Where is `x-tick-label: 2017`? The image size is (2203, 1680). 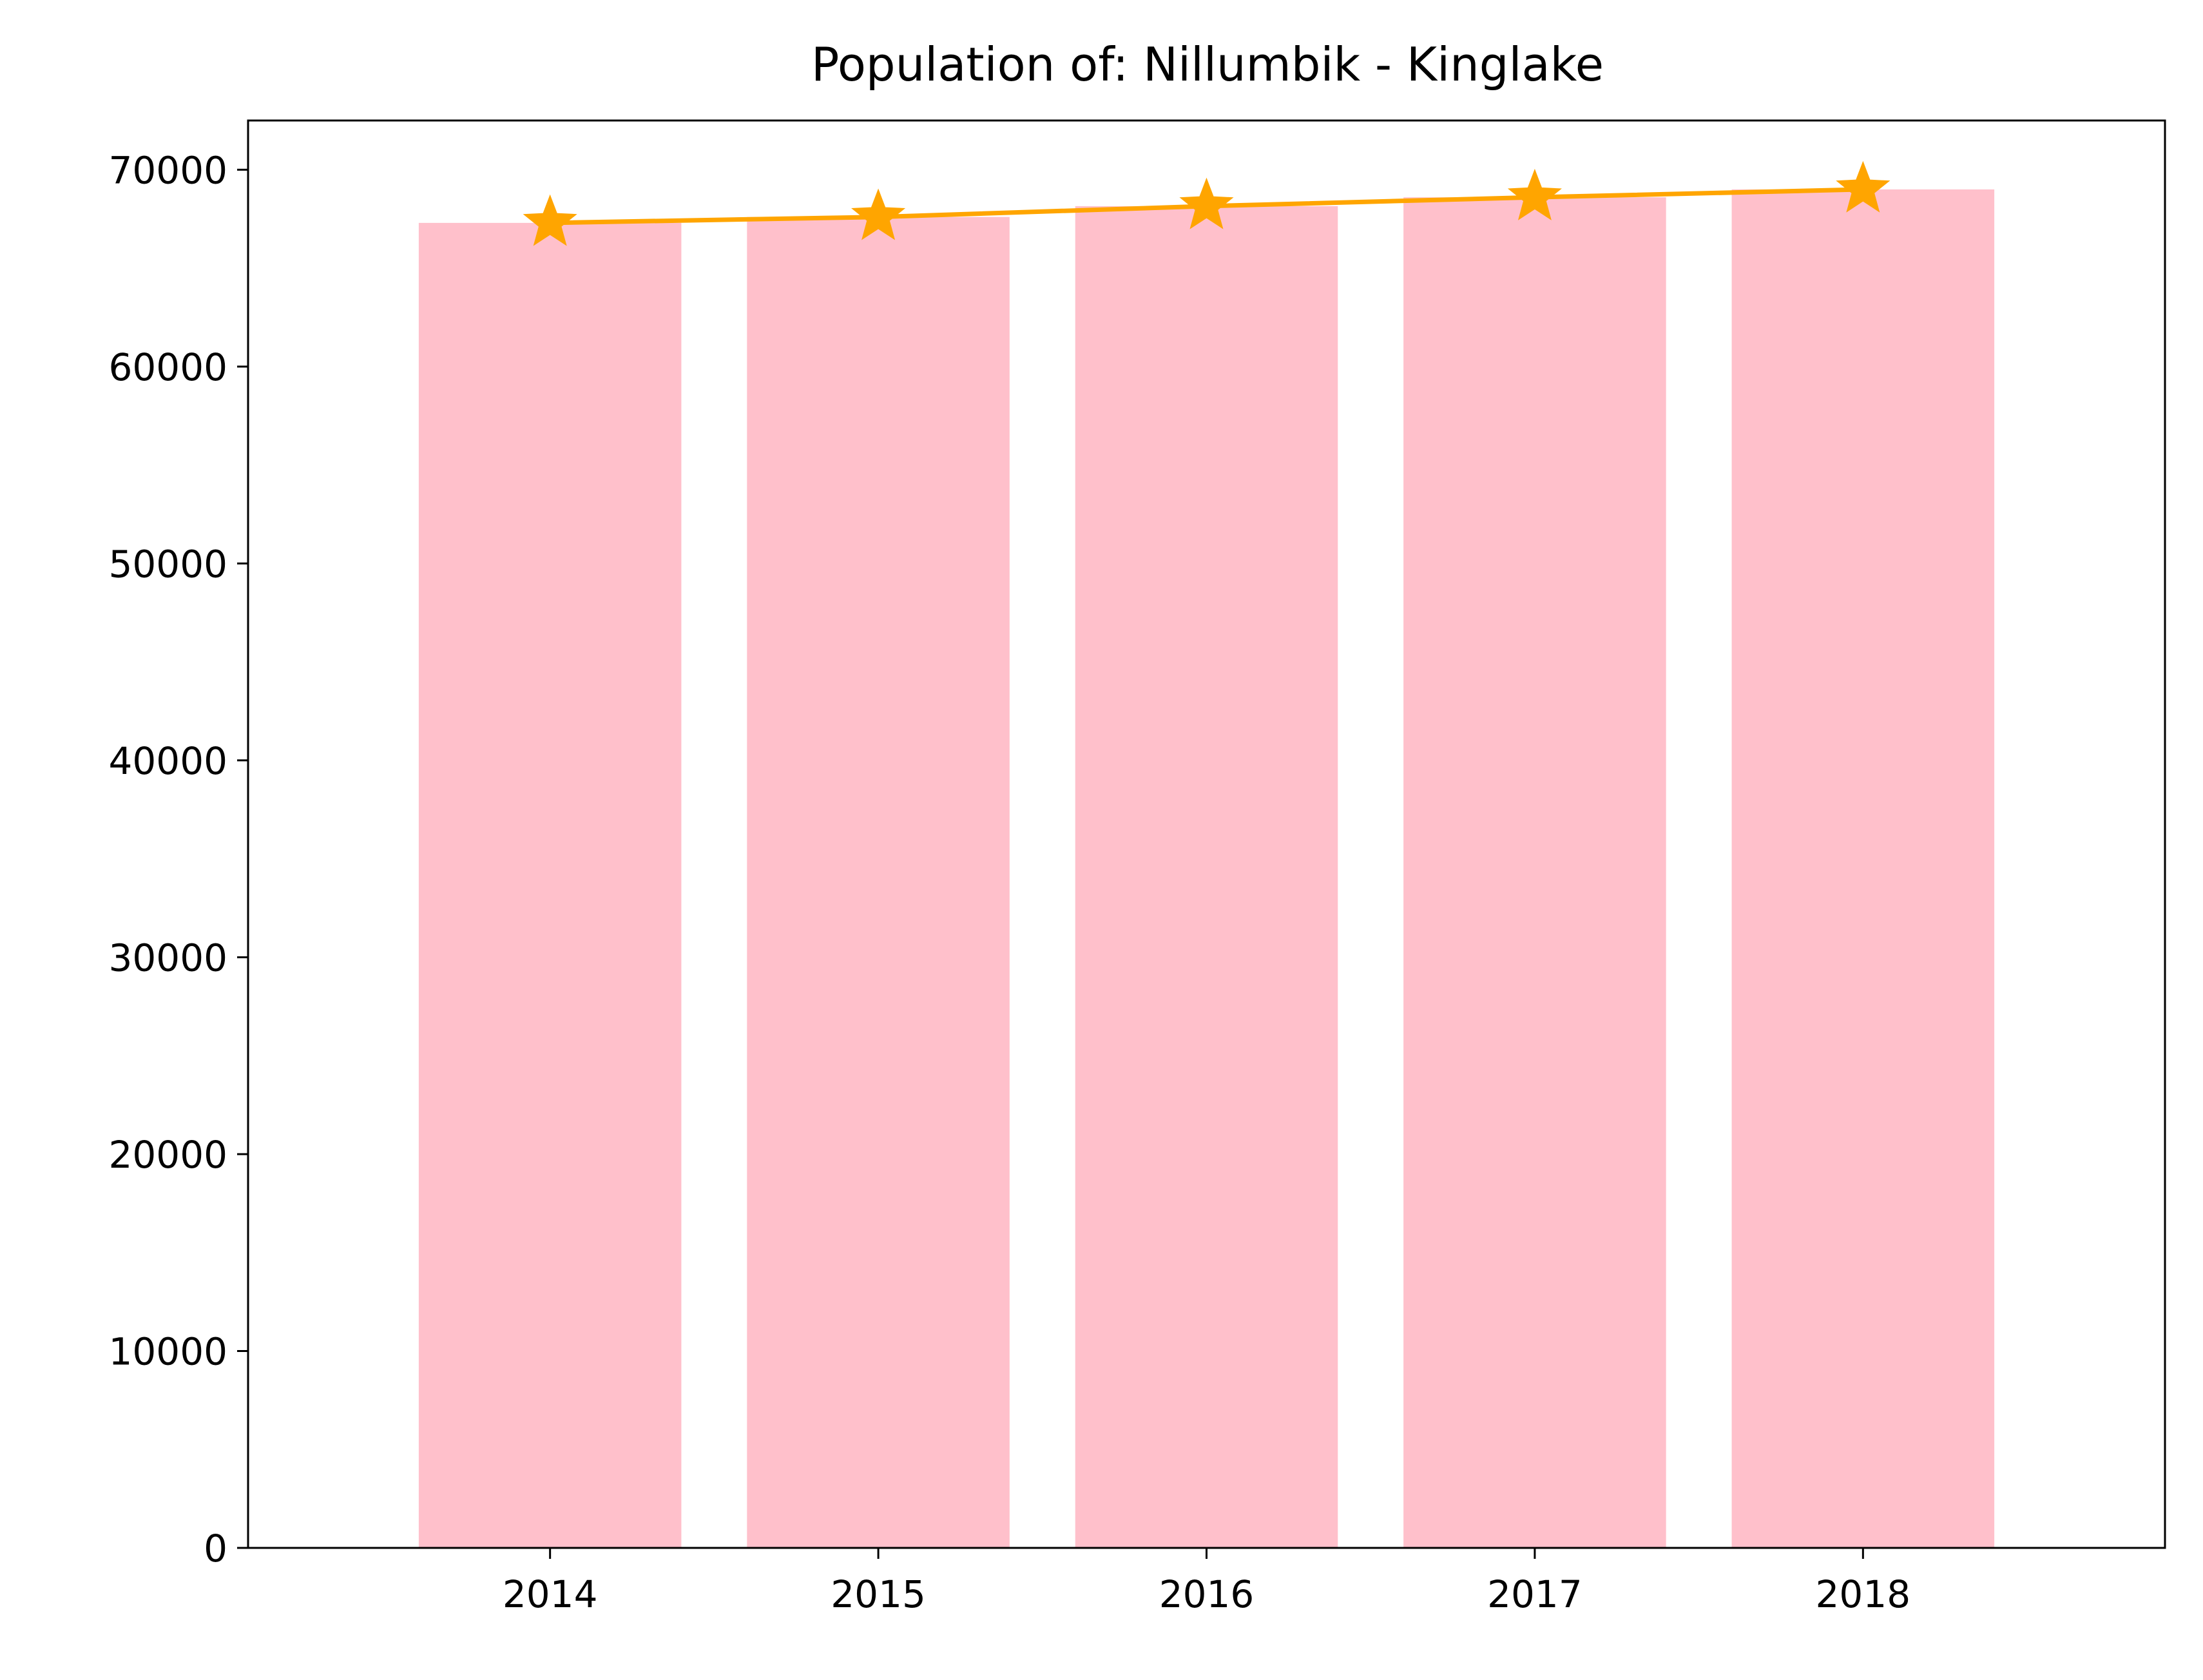
x-tick-label: 2017 is located at coordinates (1535, 1594).